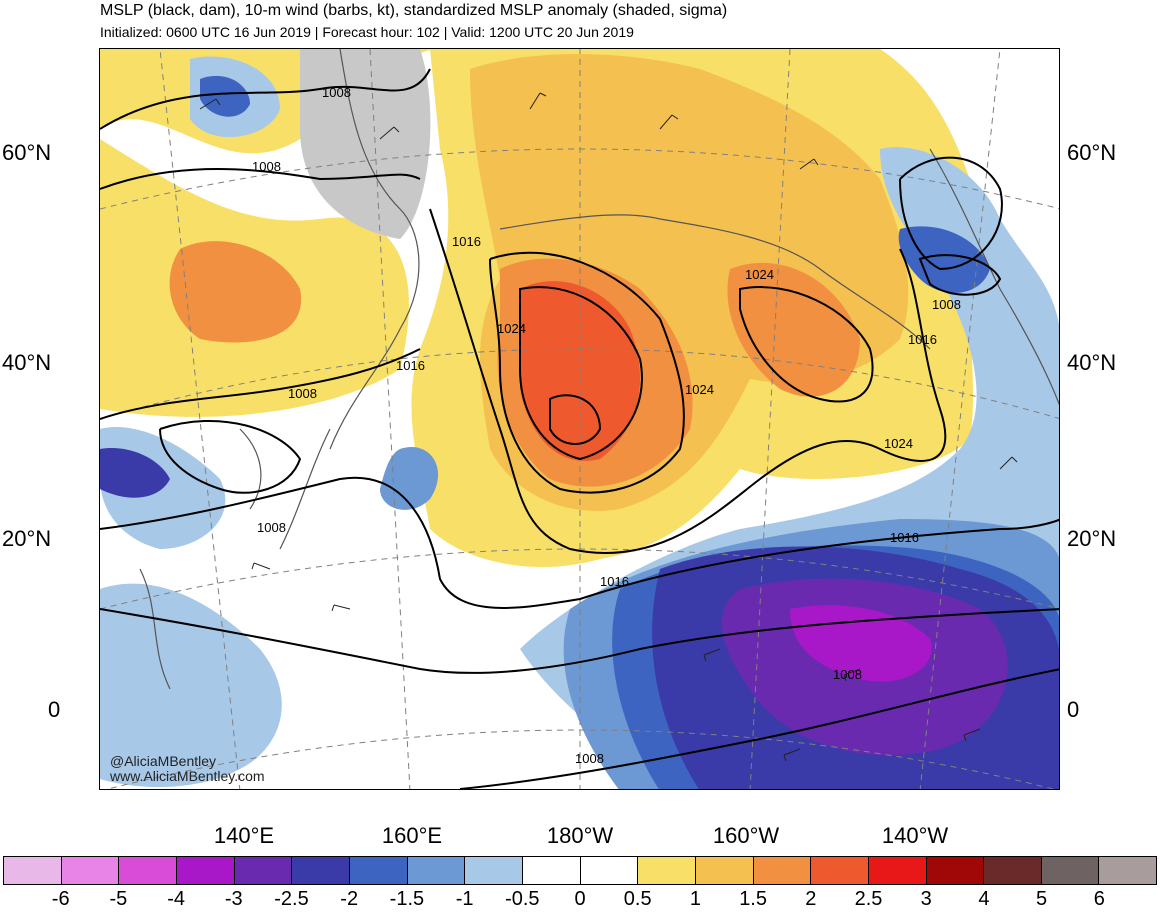 This screenshot has height=914, width=1160. Describe the element at coordinates (811, 899) in the screenshot. I see `colorbar-label: 2` at that location.